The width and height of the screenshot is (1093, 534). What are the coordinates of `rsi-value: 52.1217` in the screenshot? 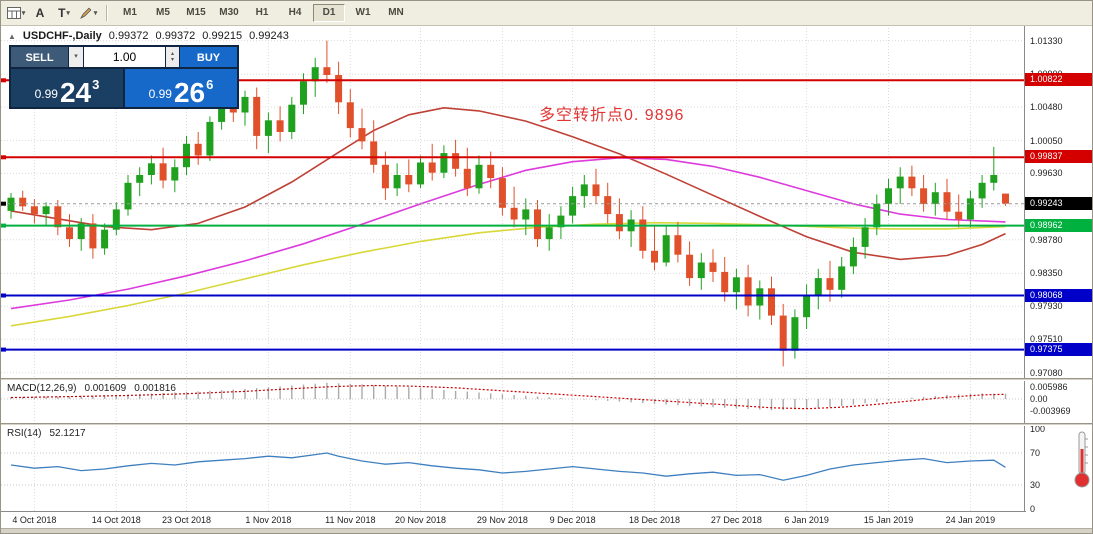 It's located at (67, 433).